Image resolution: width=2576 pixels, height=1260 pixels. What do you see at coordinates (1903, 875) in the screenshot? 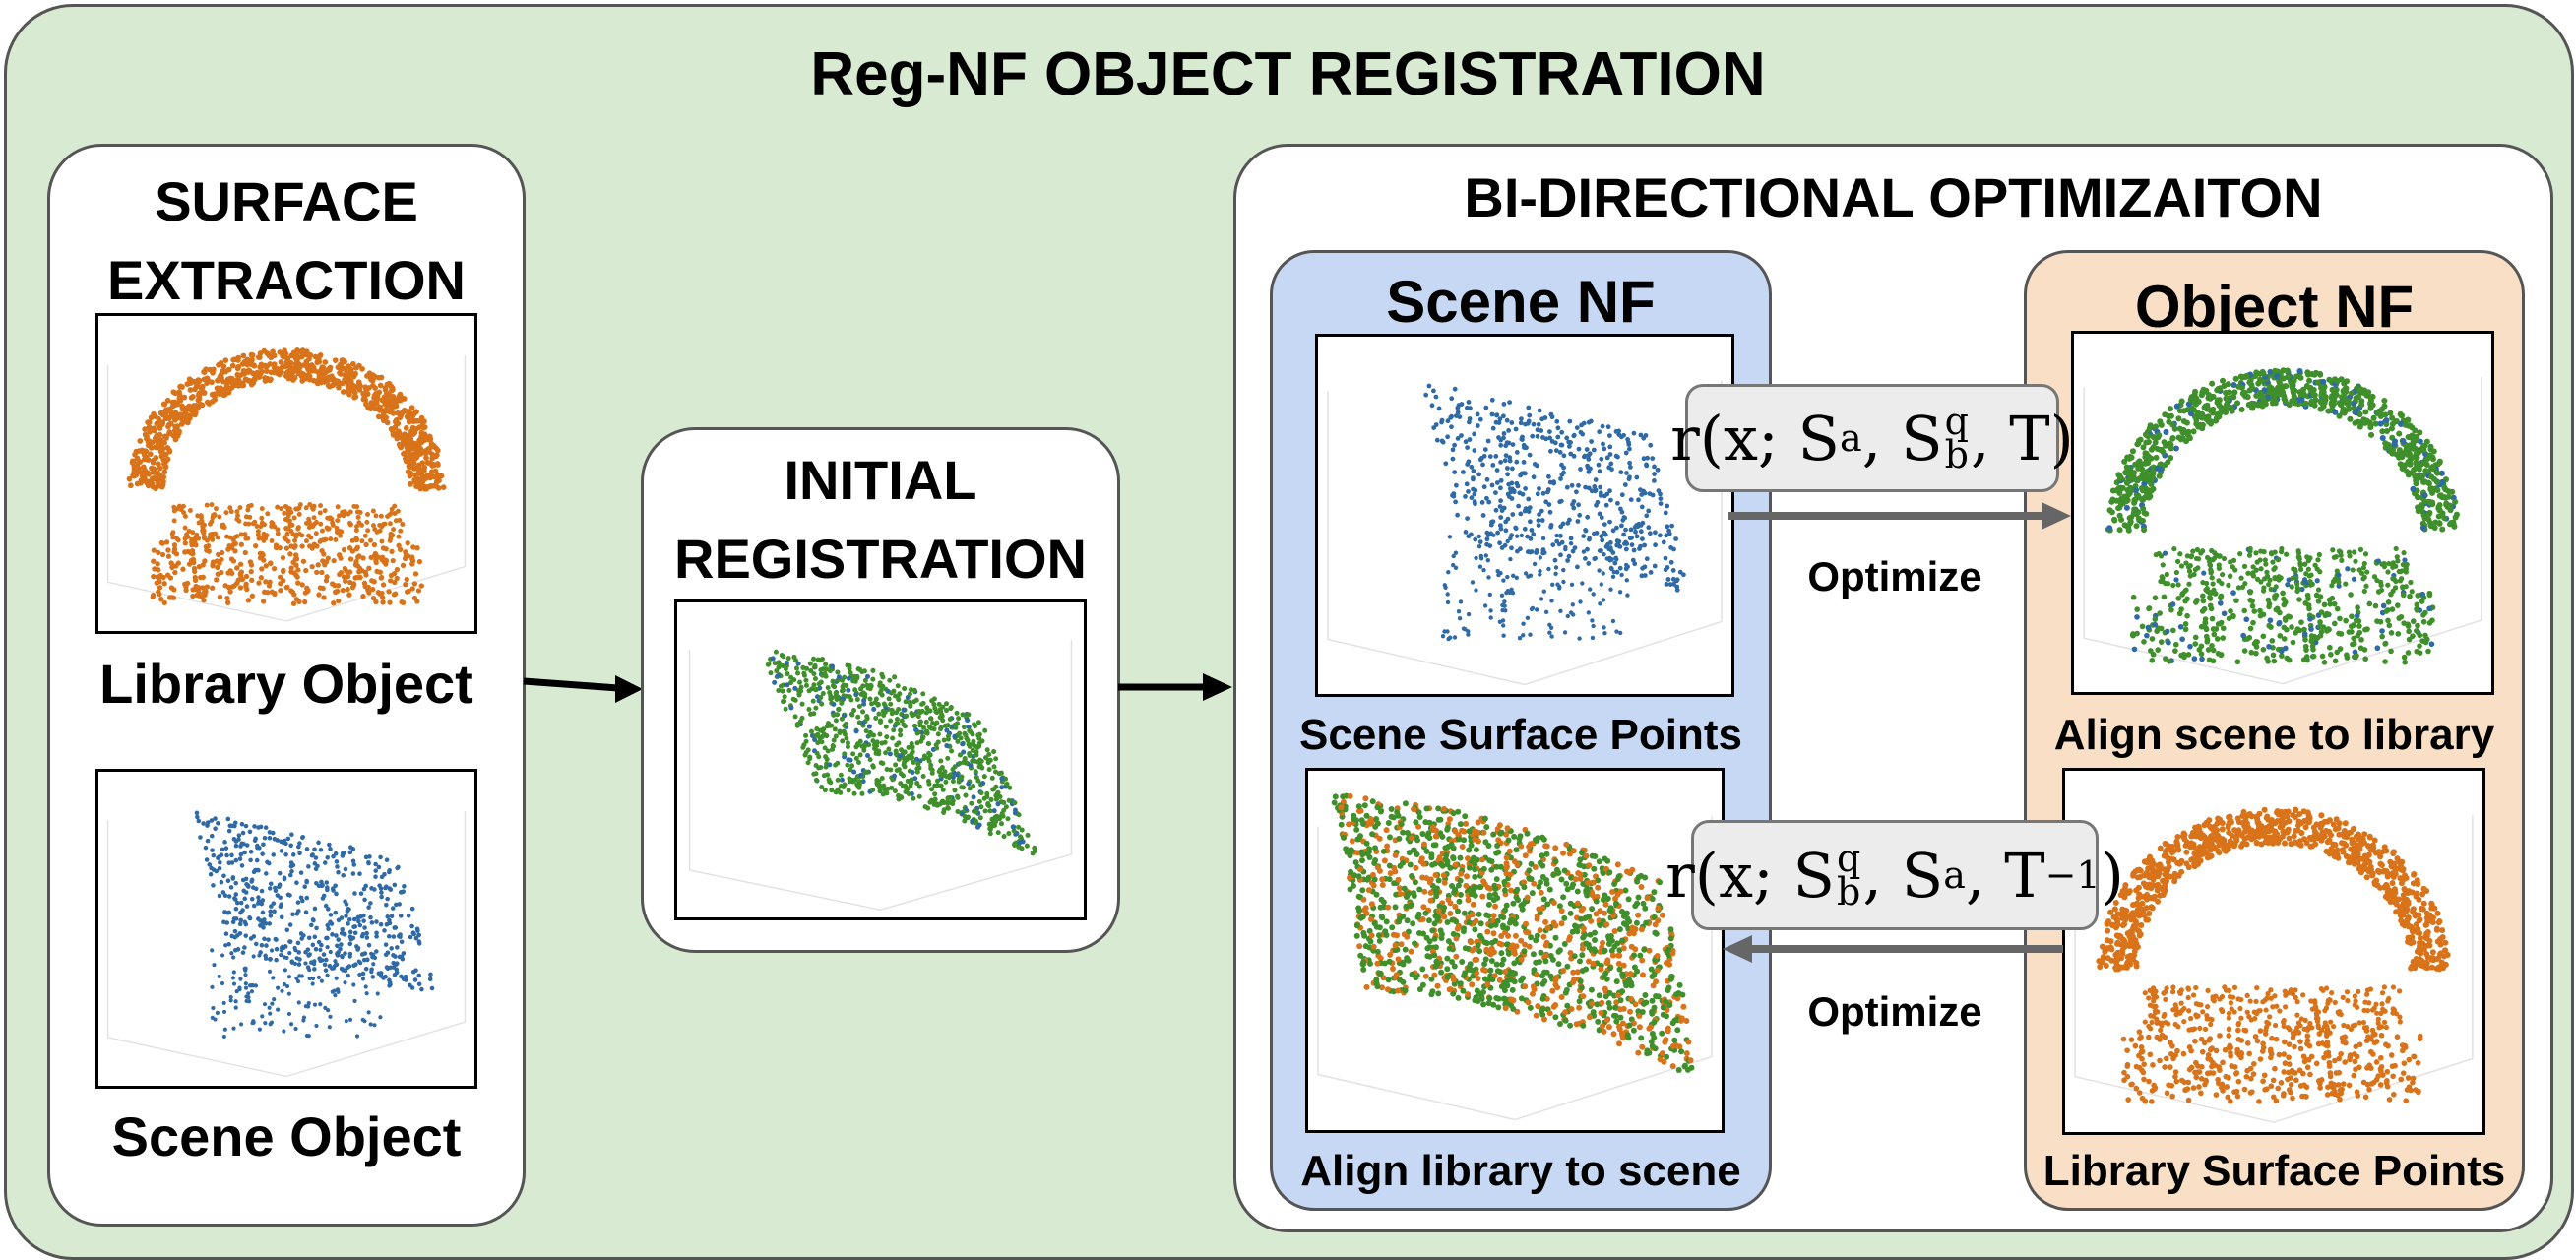
I see `eq-bot-mid: , S` at bounding box center [1903, 875].